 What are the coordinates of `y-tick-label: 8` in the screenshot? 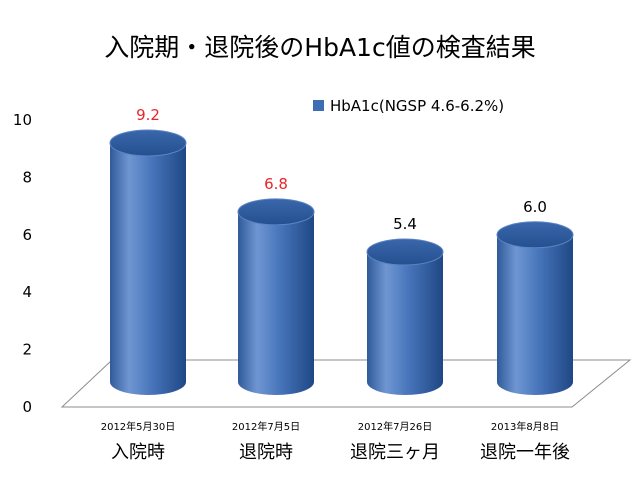 It's located at (27, 177).